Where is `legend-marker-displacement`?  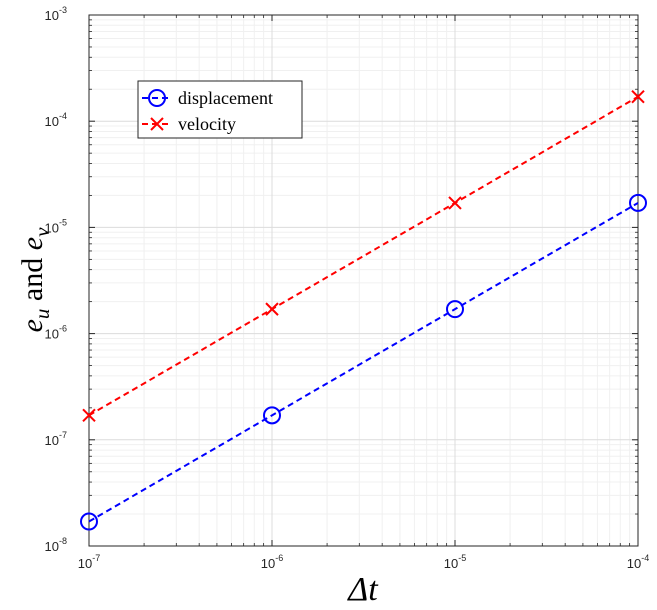
legend-marker-displacement is located at coordinates (157, 98).